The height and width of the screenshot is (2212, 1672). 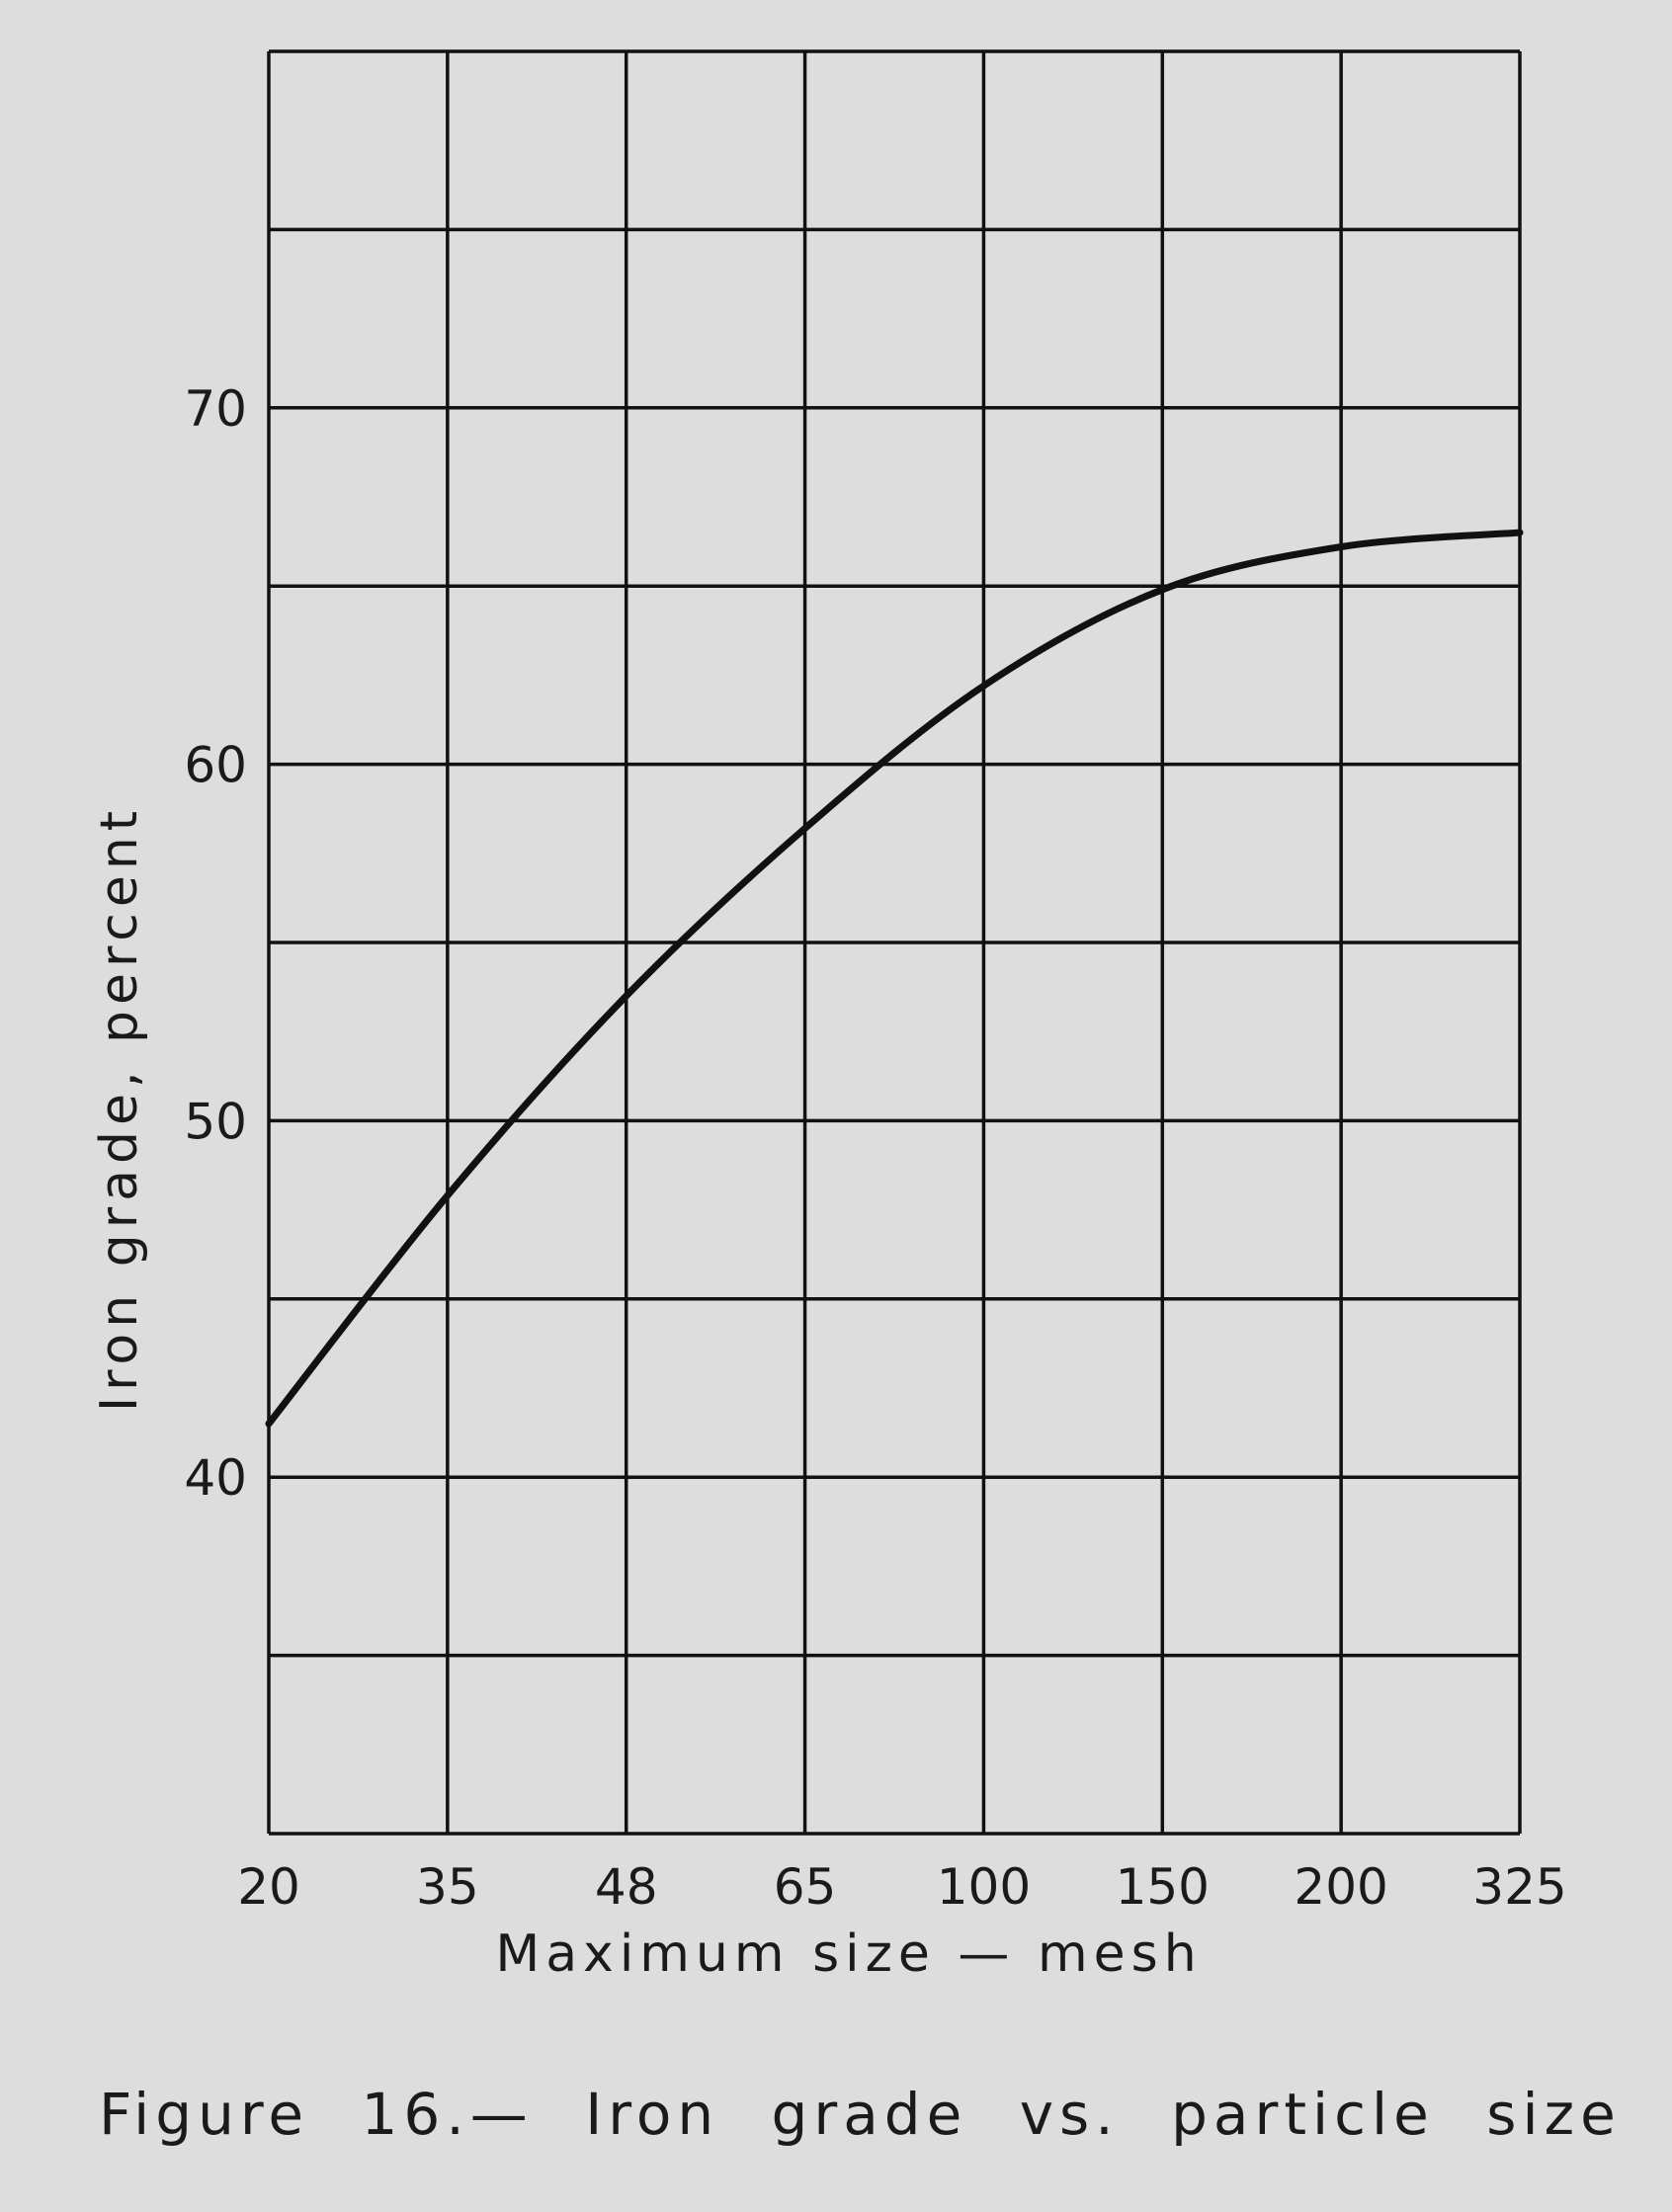 I want to click on y-tick-label: 40, so click(x=215, y=1478).